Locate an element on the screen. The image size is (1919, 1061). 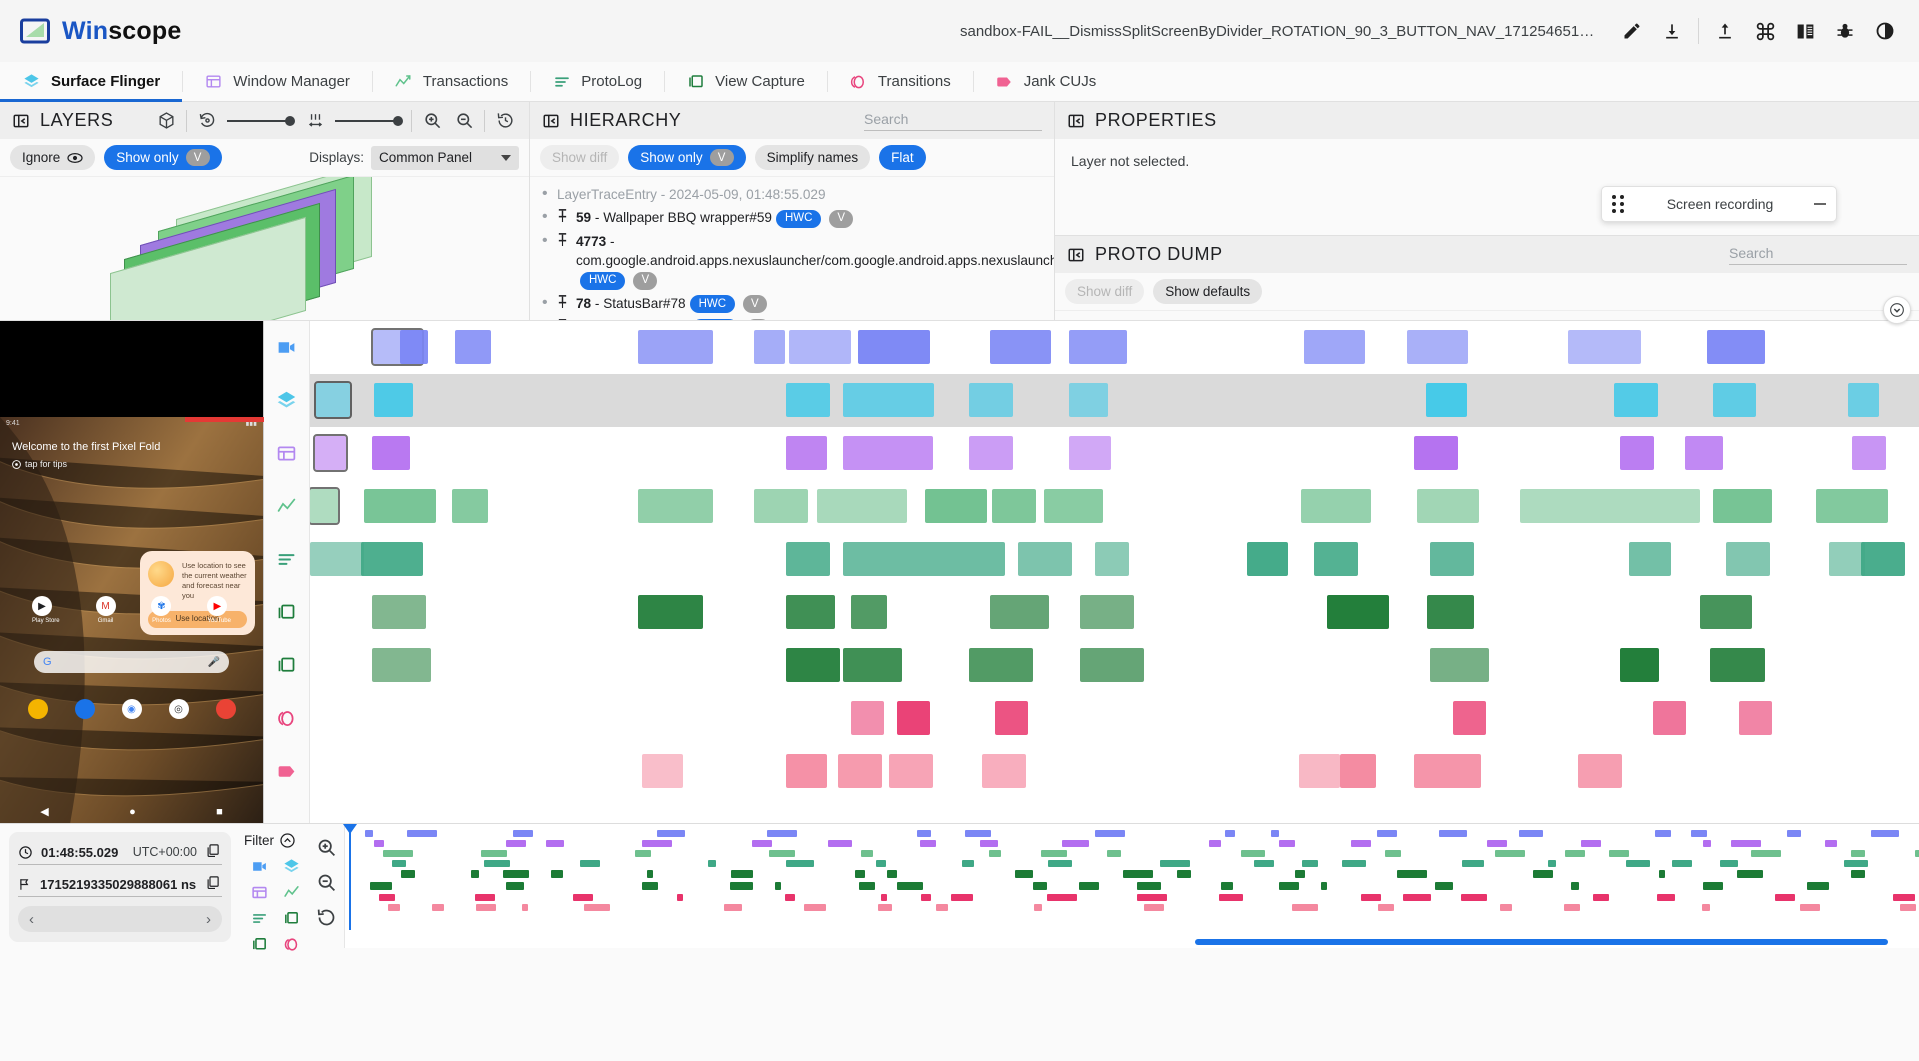
mic-icon: 🎤 is located at coordinates (213, 662).